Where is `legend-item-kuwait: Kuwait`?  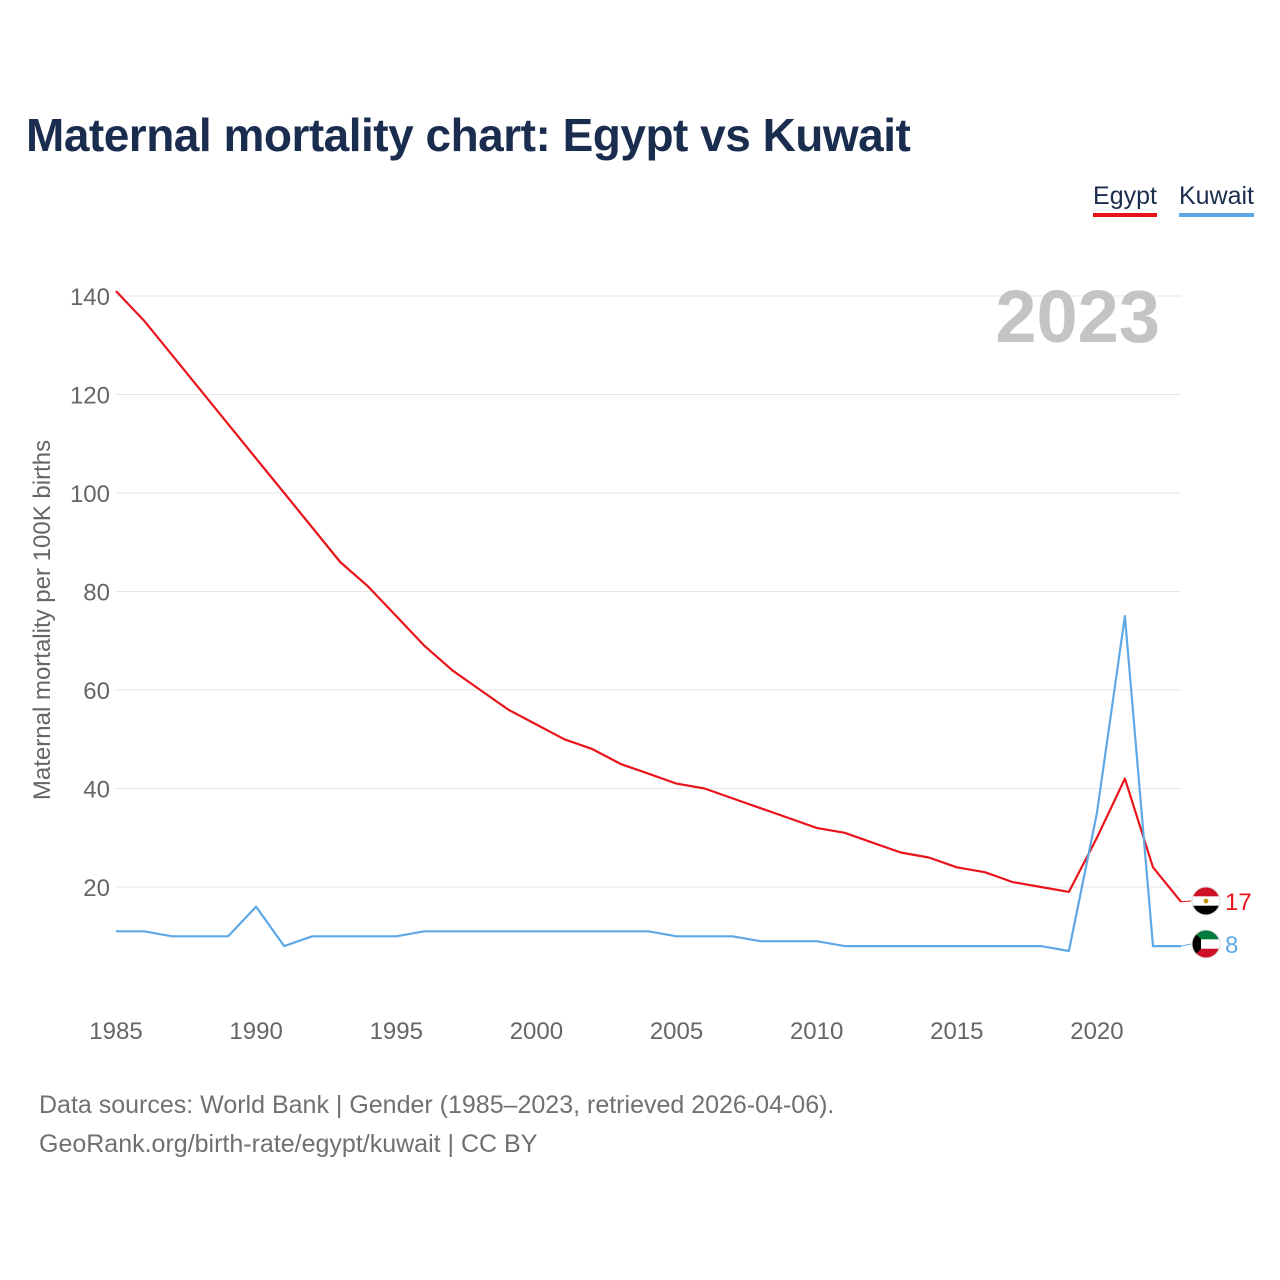 legend-item-kuwait: Kuwait is located at coordinates (1216, 199).